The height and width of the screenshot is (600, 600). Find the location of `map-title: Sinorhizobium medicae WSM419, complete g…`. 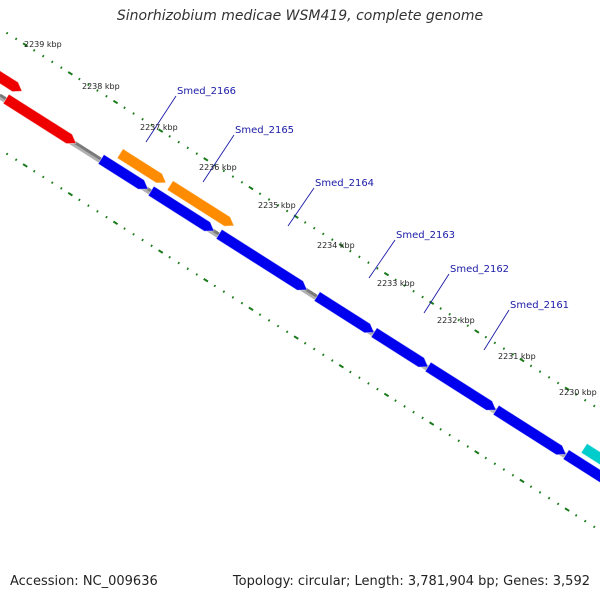

map-title: Sinorhizobium medicae WSM419, complete g… is located at coordinates (300, 16).